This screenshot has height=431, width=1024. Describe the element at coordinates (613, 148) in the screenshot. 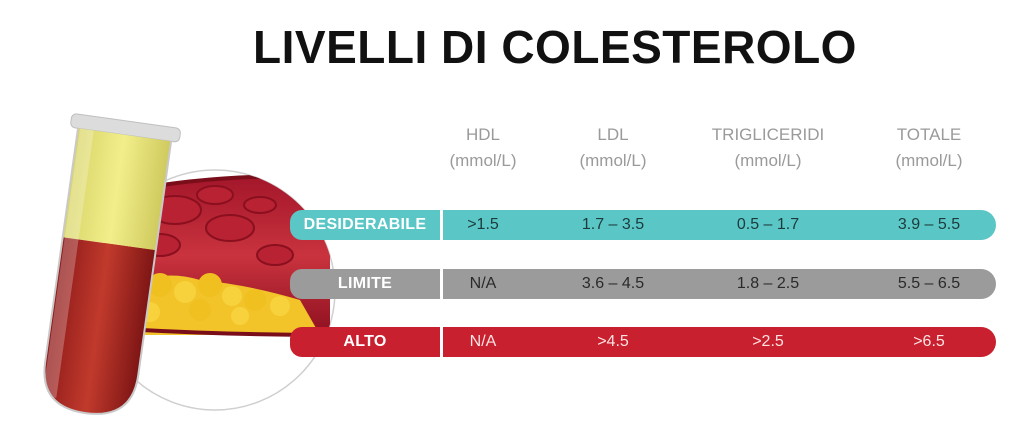

I see `column-header-ldl: LDL (mmol/L)` at that location.